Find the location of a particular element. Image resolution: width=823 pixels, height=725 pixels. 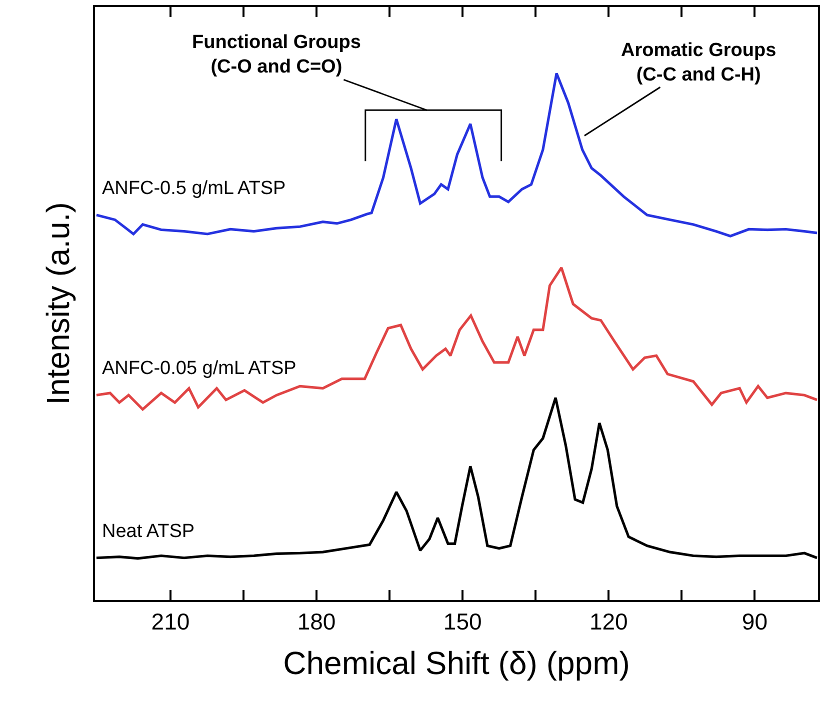

x-tick-label: 180 is located at coordinates (316, 621).